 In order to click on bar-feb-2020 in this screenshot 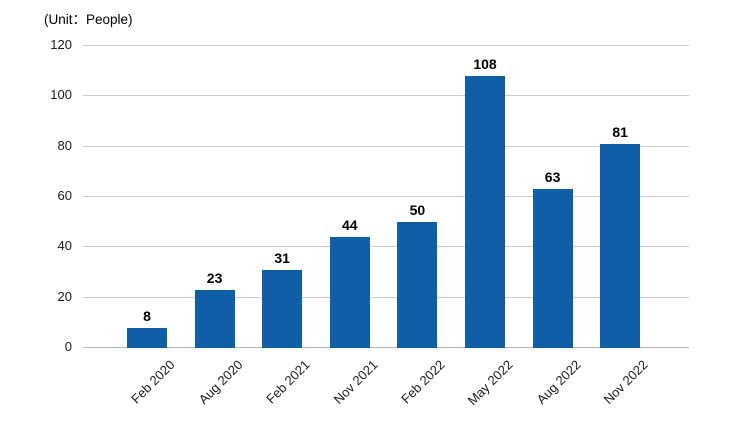, I will do `click(147, 337)`.